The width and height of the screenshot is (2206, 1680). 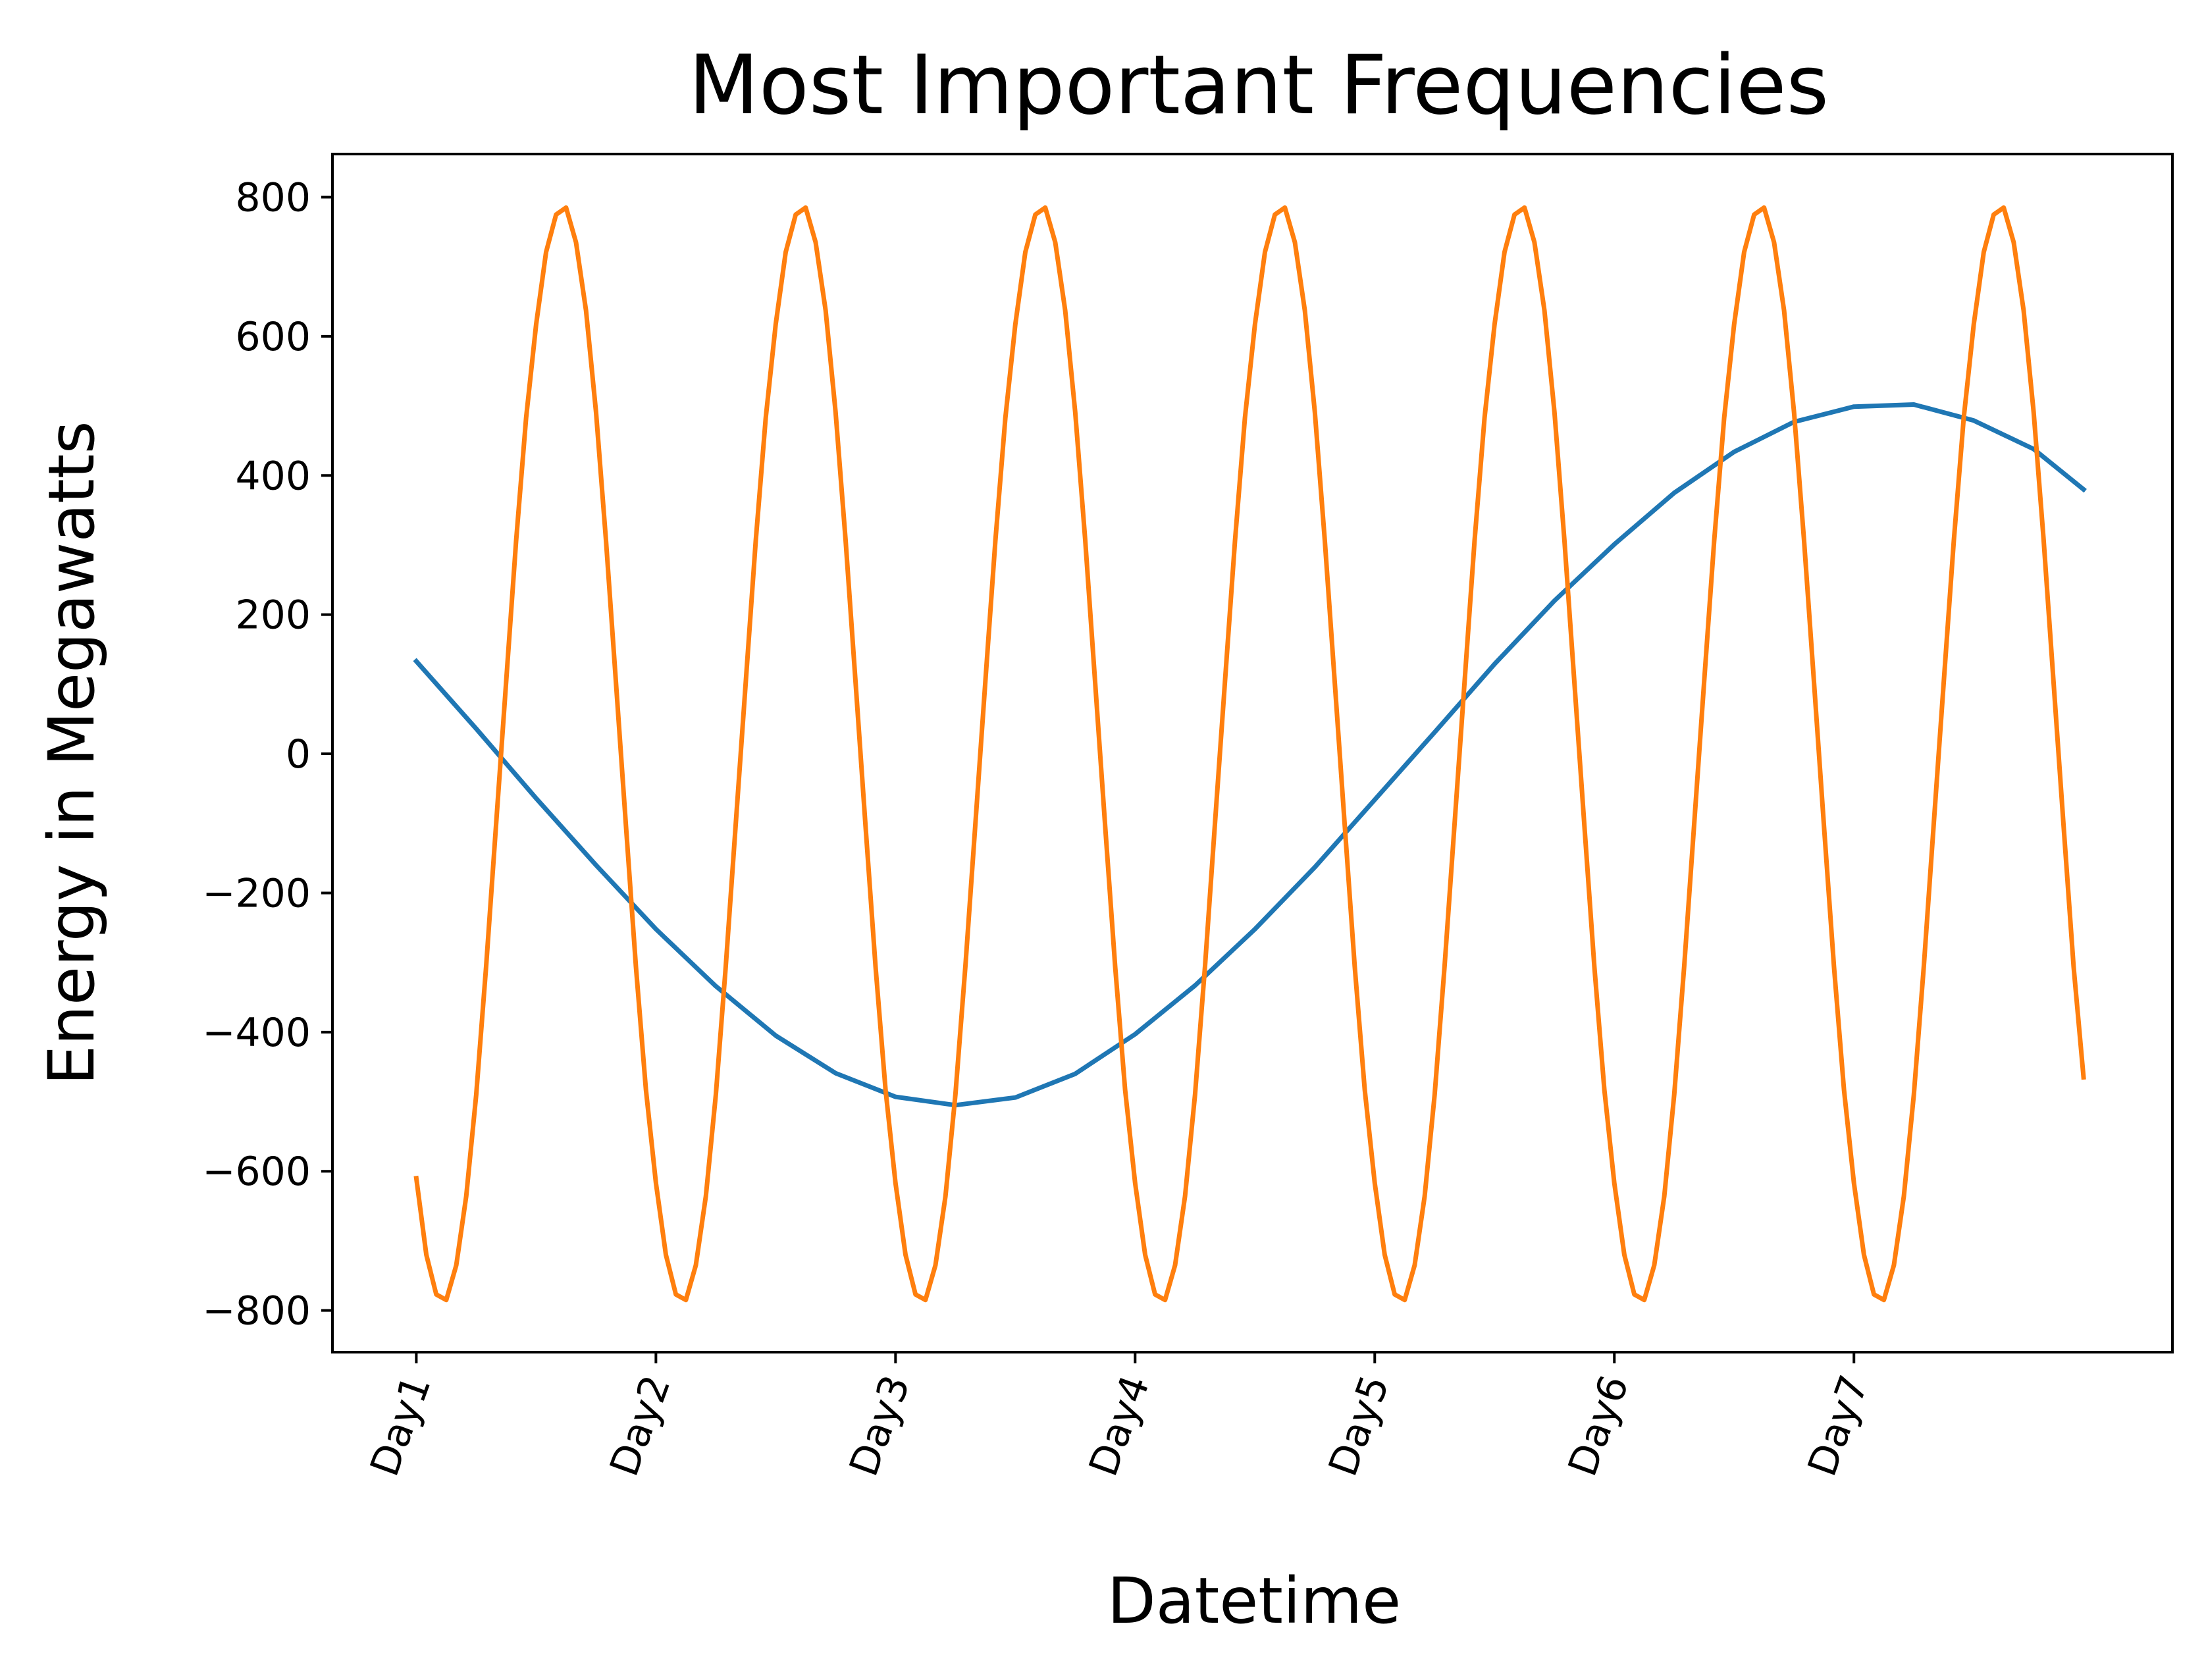 I want to click on y-tick-label: 400, so click(x=273, y=476).